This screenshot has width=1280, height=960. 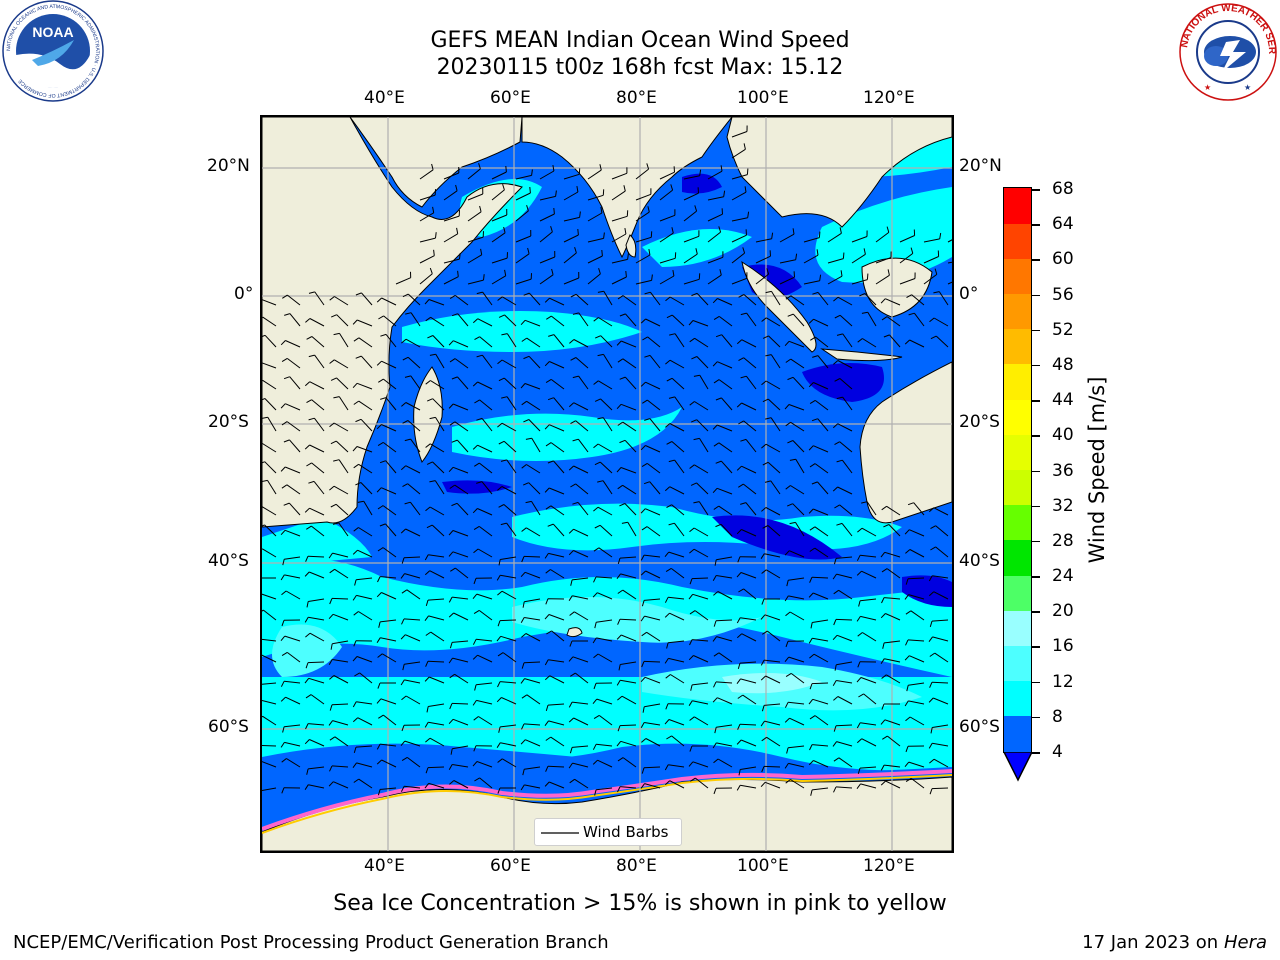 I want to click on colorbar-tick-label: 4, so click(x=1057, y=752).